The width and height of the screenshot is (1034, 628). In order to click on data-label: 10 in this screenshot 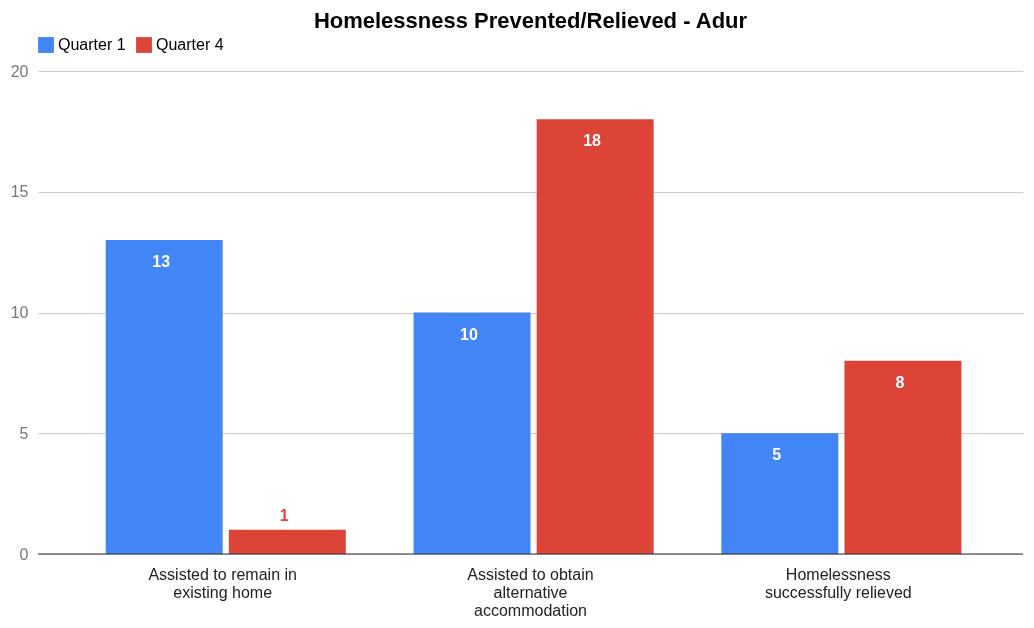, I will do `click(469, 334)`.